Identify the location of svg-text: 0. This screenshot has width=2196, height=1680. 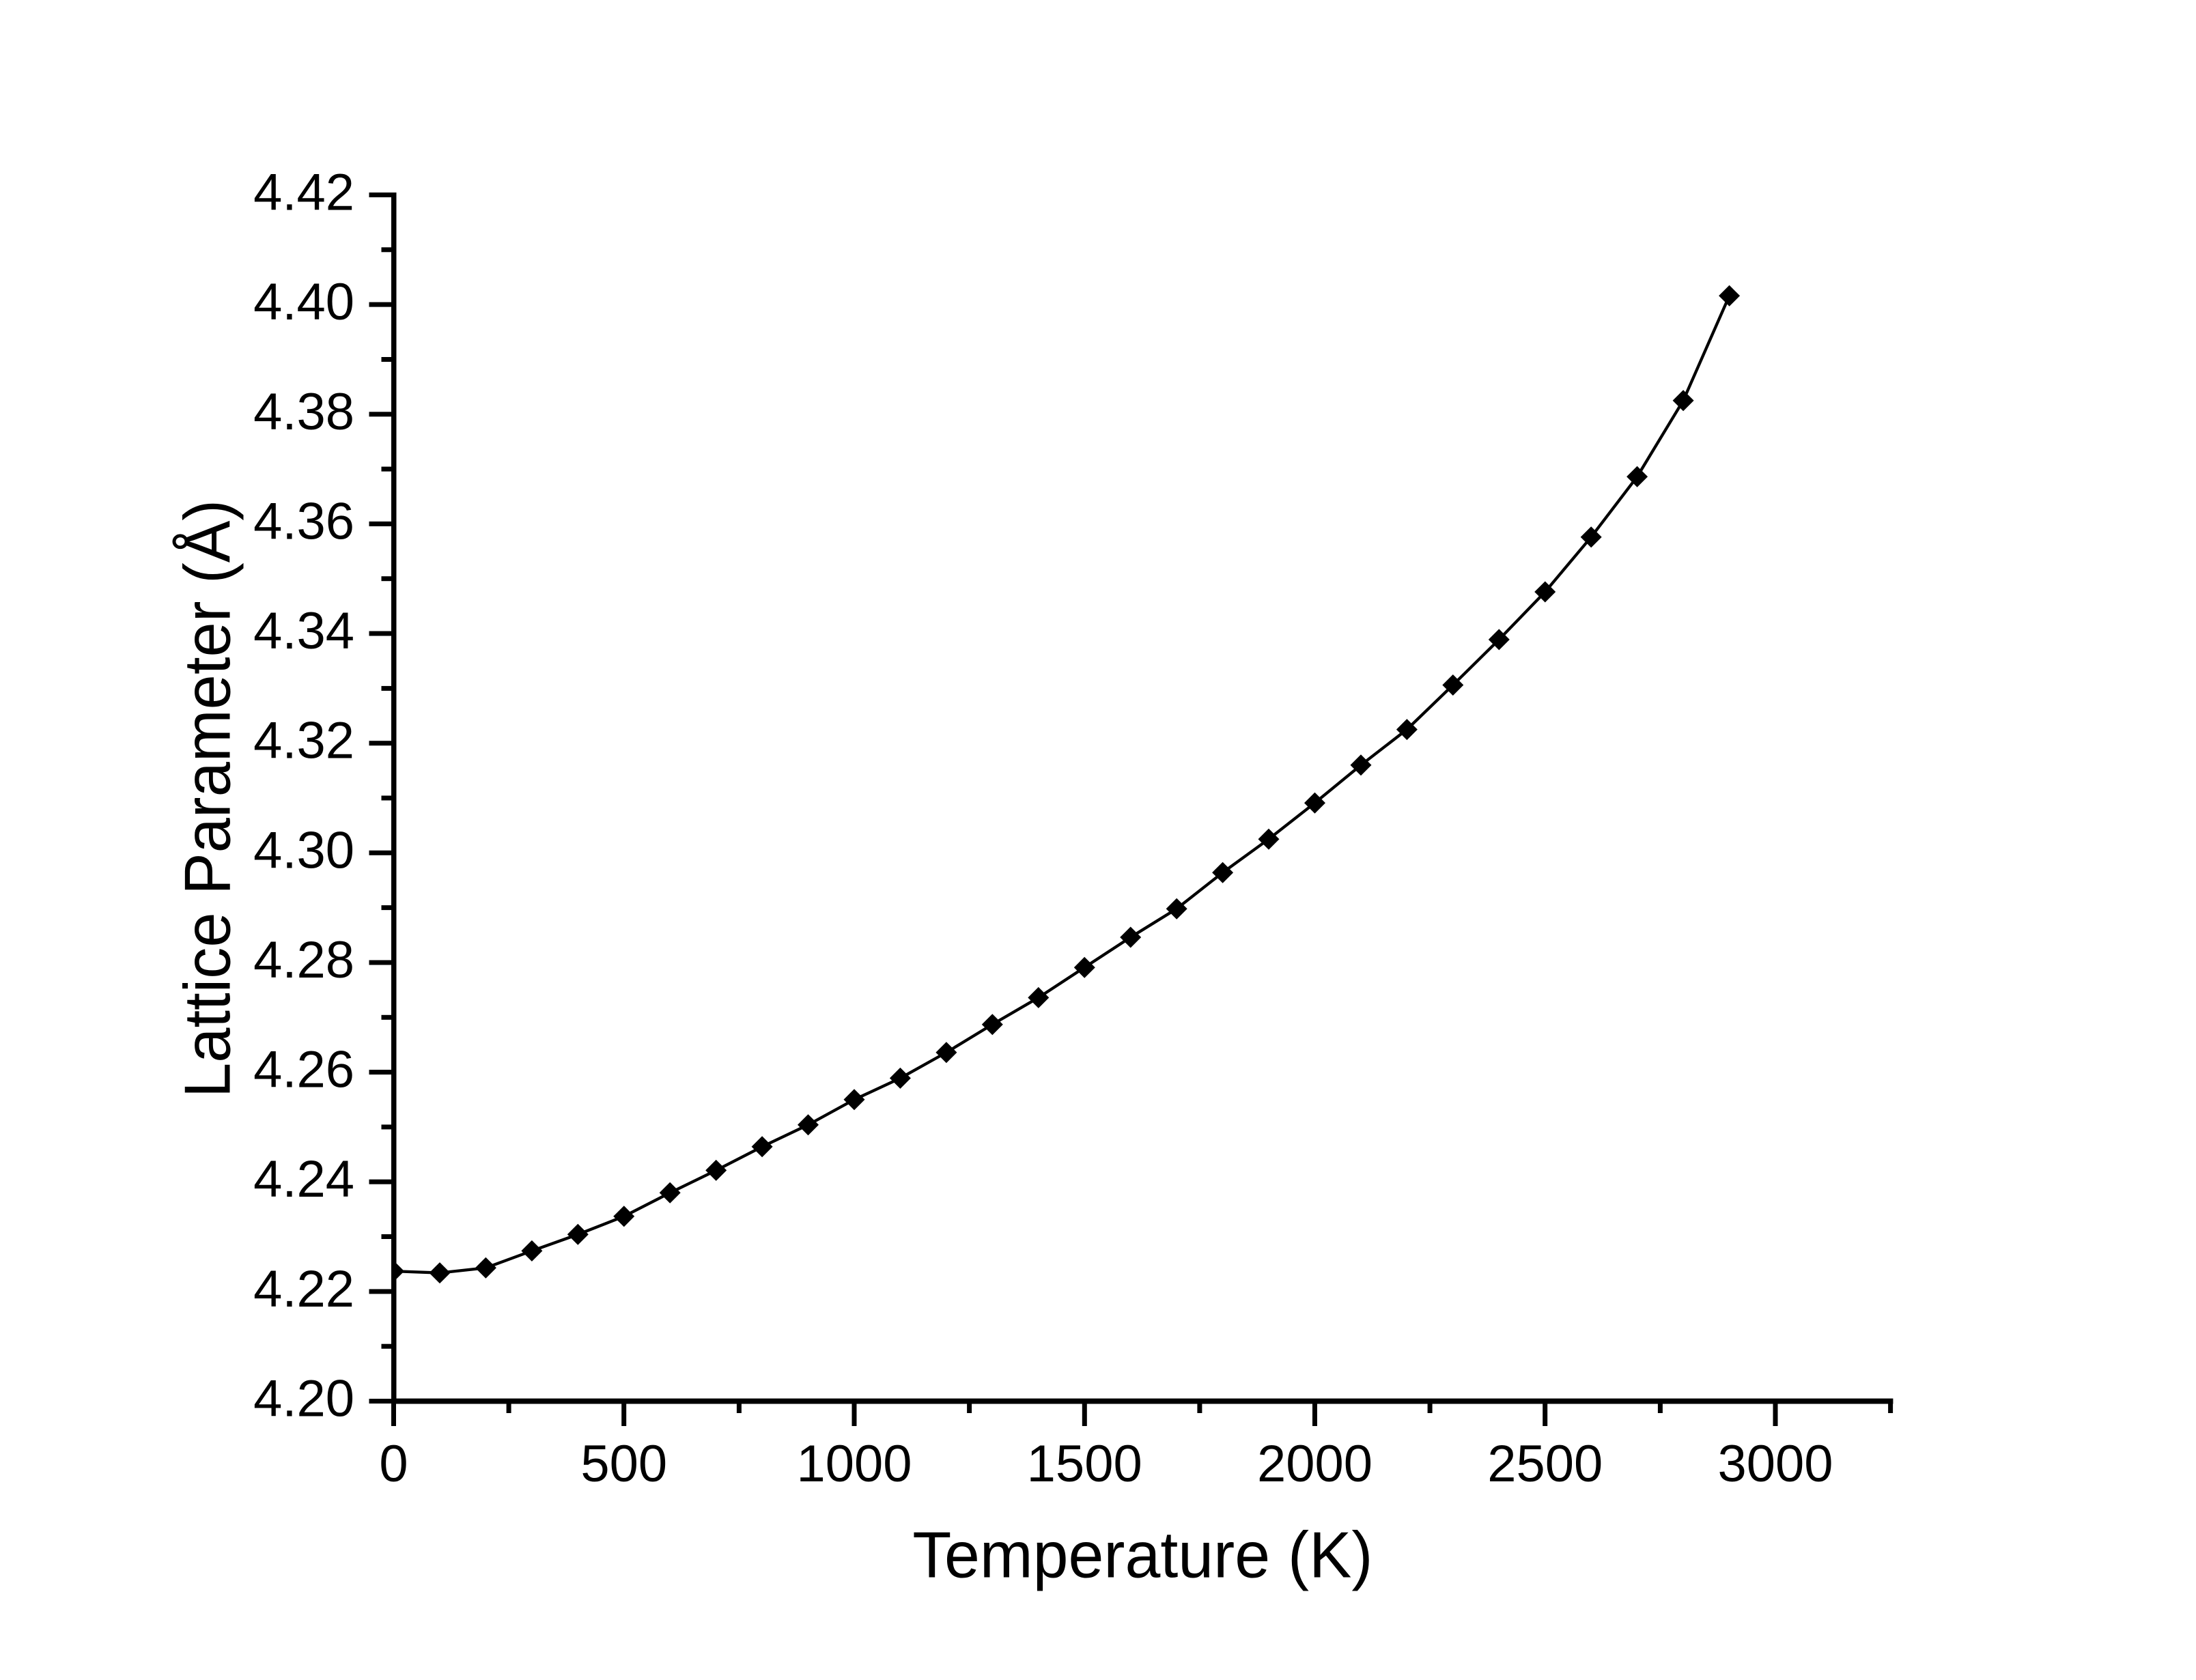
(394, 1464).